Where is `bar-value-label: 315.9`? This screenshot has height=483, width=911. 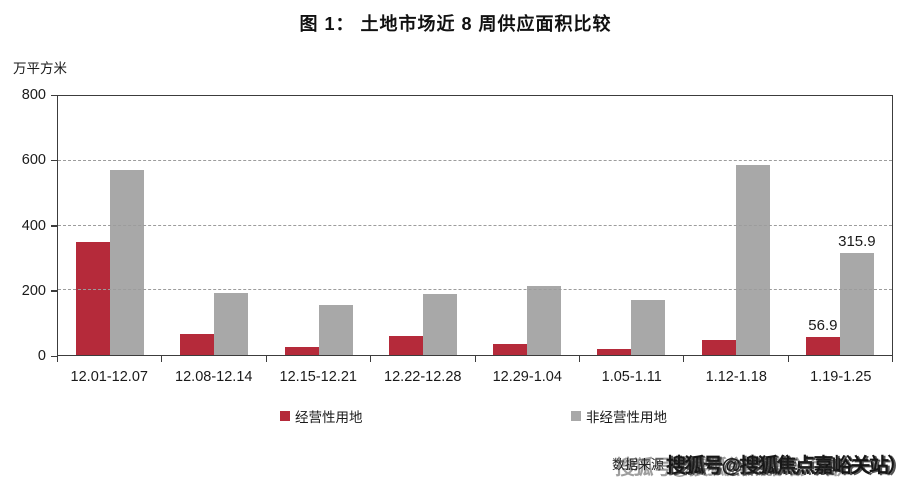
bar-value-label: 315.9 is located at coordinates (857, 241).